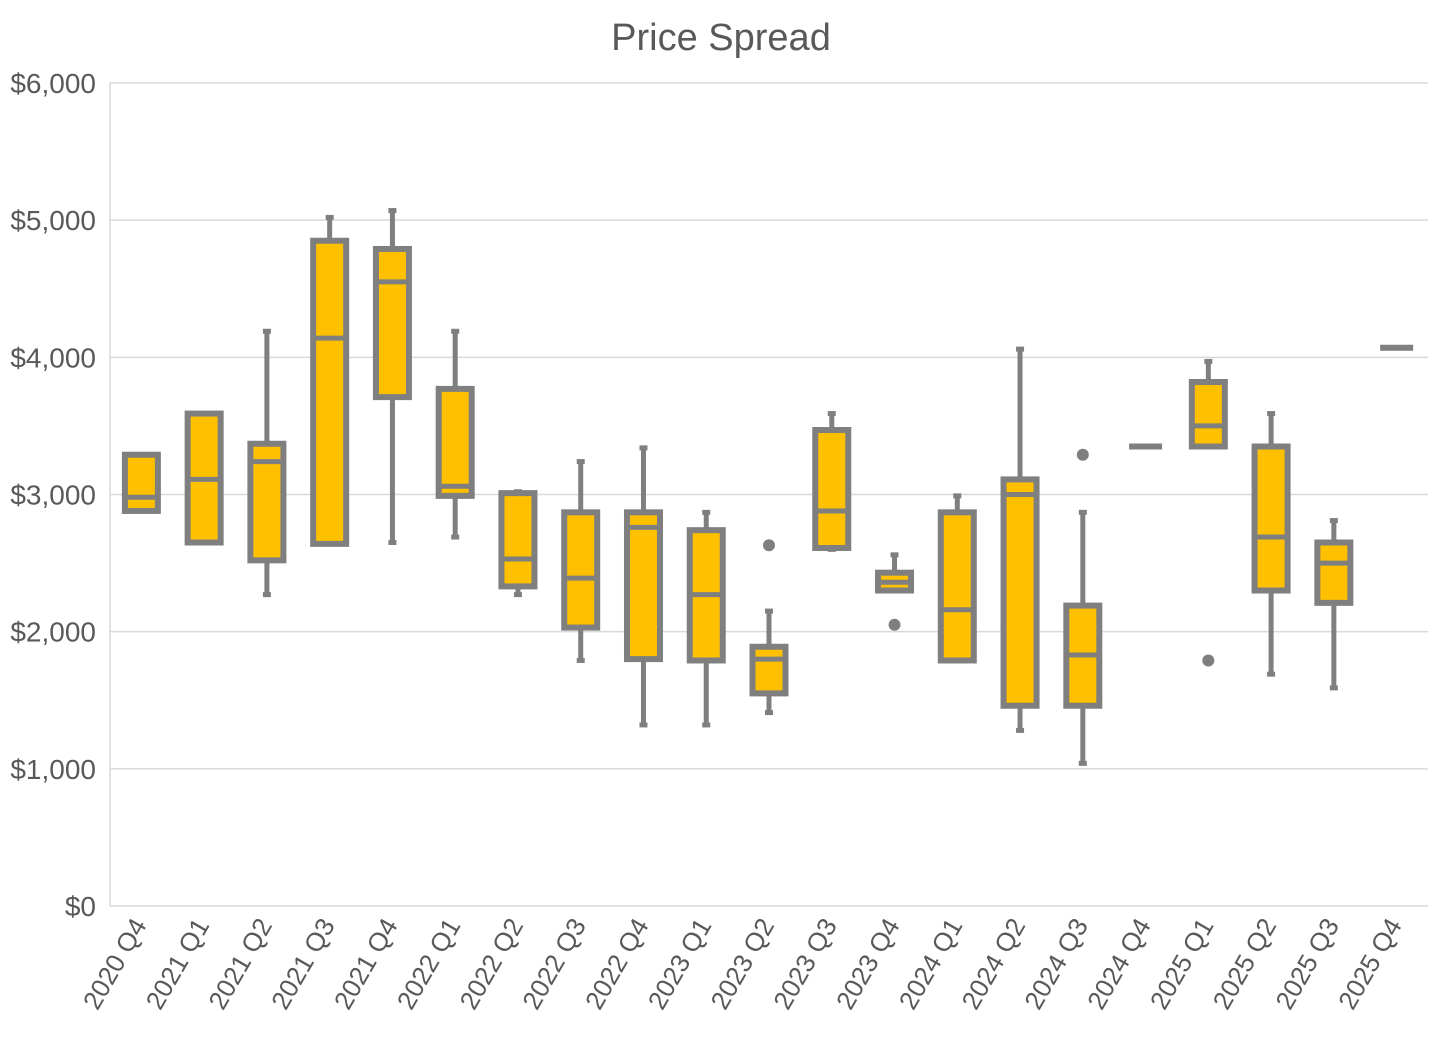 This screenshot has height=1040, width=1446. I want to click on box-2024-q1, so click(957, 578).